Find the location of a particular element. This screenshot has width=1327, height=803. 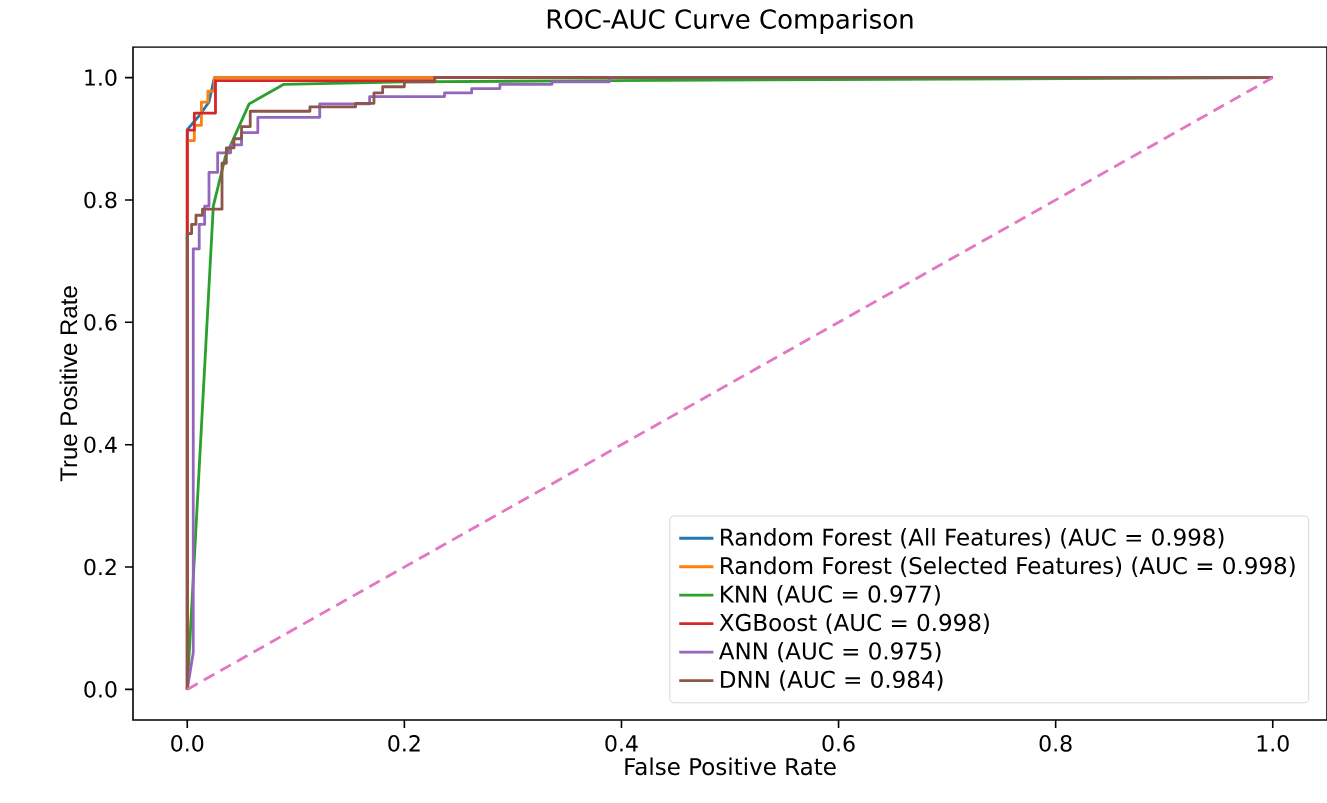

x-tick-label: 0.6 is located at coordinates (838, 743).